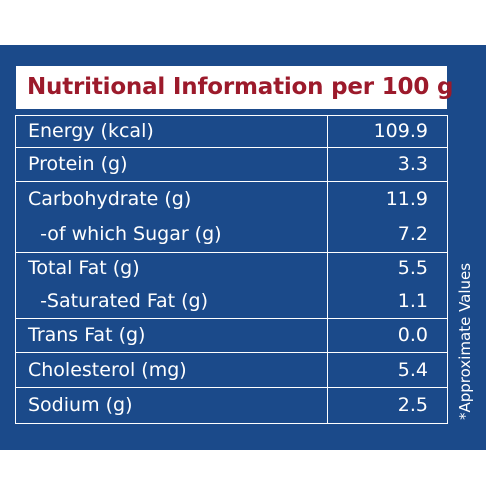 The width and height of the screenshot is (500, 500). Describe the element at coordinates (87, 335) in the screenshot. I see `nutrient-label: Trans Fat (g)` at that location.